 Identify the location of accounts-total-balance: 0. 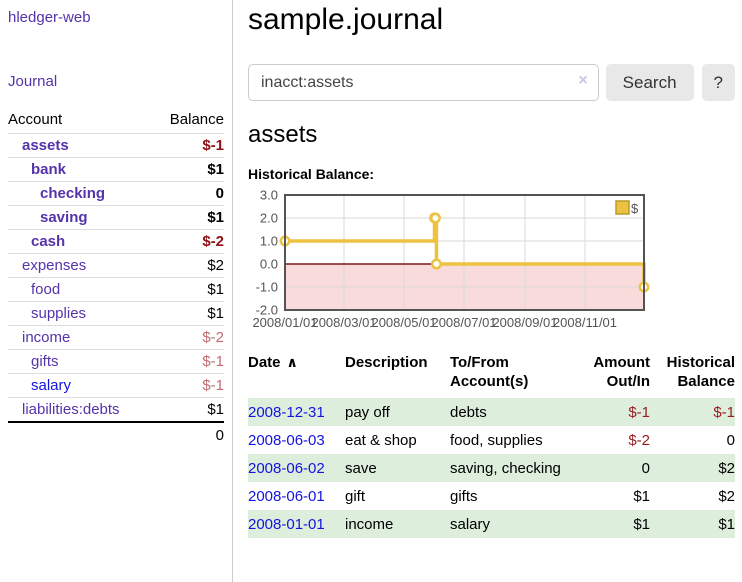
(188, 434).